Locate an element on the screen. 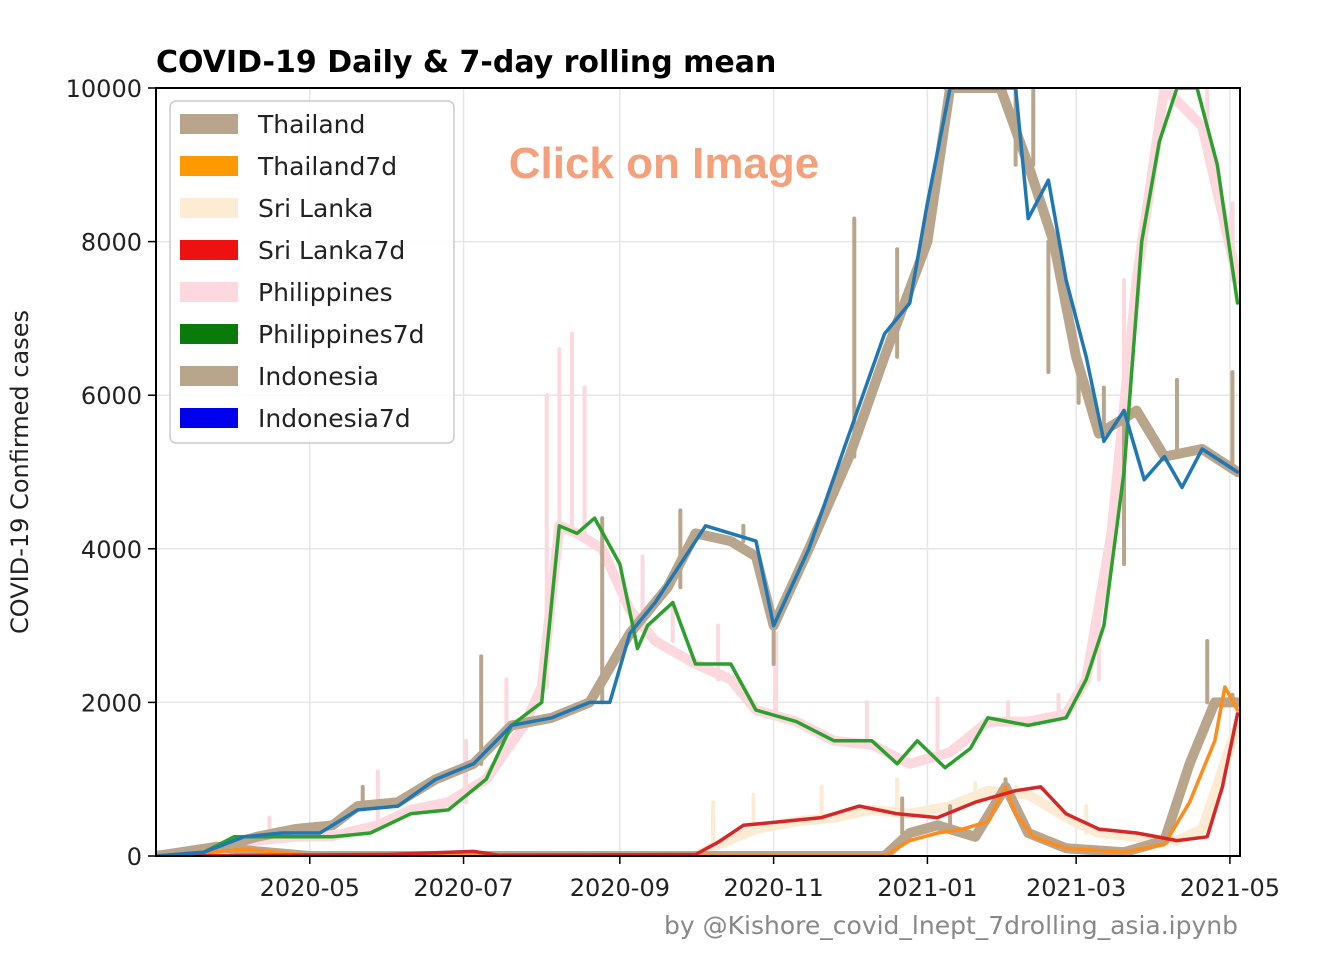 The height and width of the screenshot is (958, 1340). legend-label: Philippines7d is located at coordinates (341, 334).